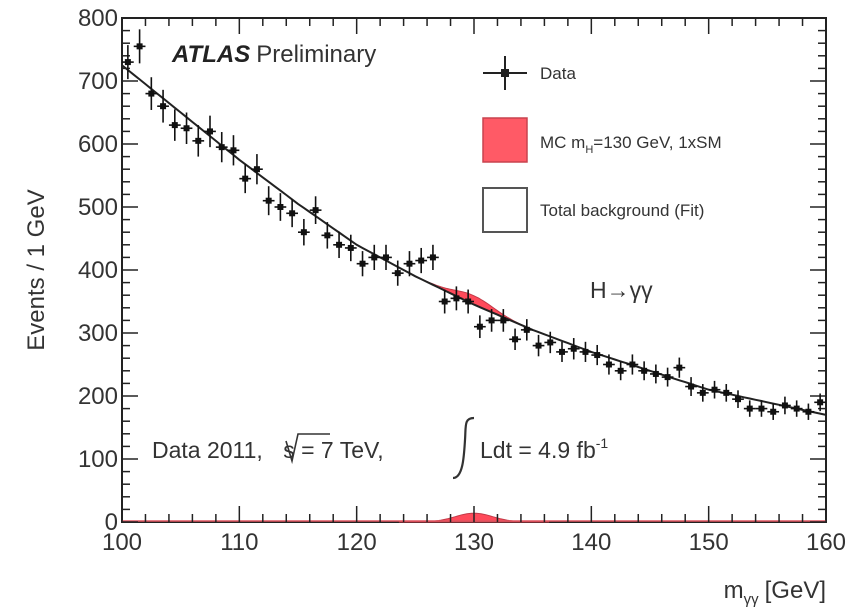  What do you see at coordinates (111, 522) in the screenshot?
I see `y-tick-label: 0` at bounding box center [111, 522].